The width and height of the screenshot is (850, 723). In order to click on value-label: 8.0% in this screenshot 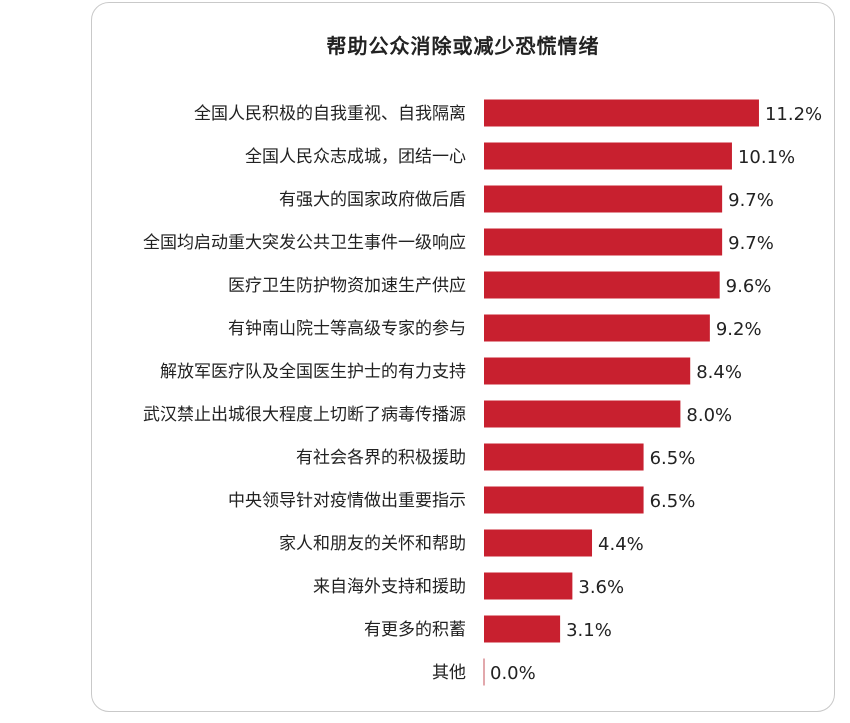, I will do `click(709, 415)`.